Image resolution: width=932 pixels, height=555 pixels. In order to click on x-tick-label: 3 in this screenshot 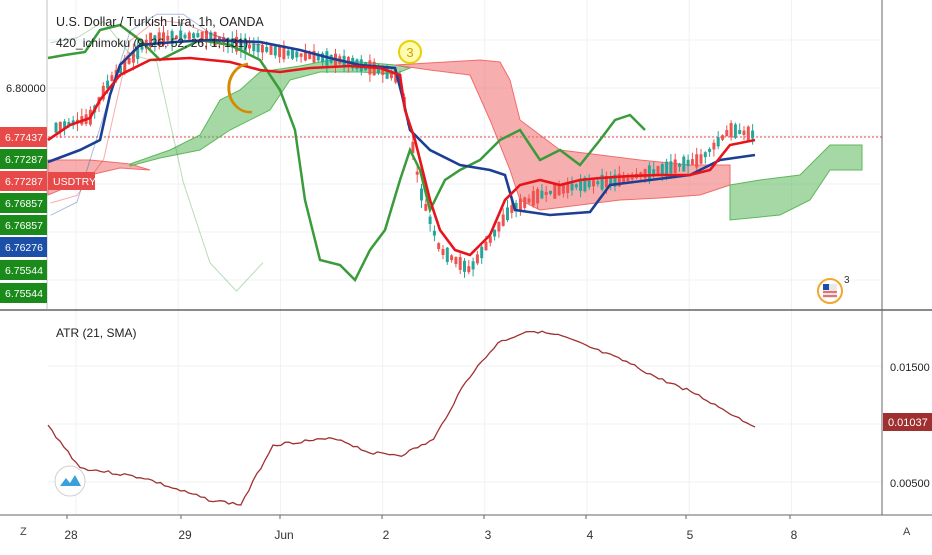, I will do `click(488, 535)`.